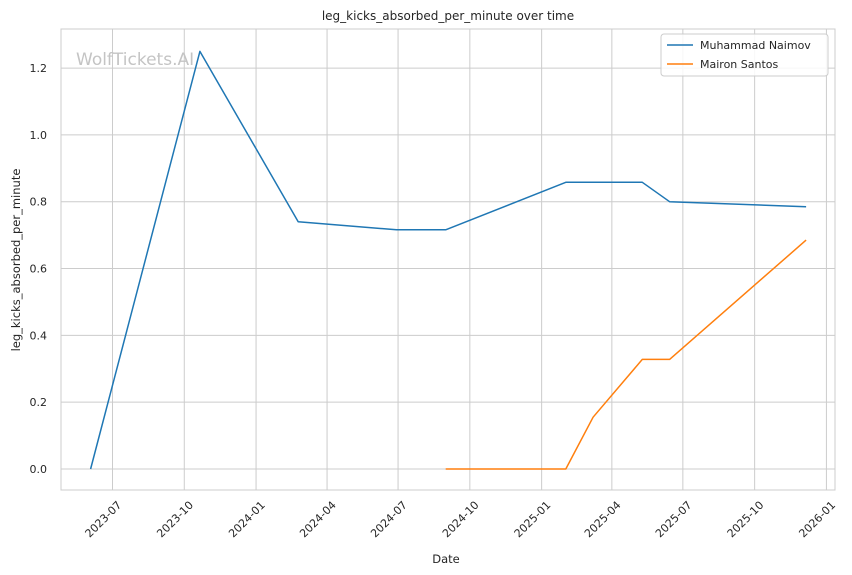 This screenshot has width=852, height=575. Describe the element at coordinates (446, 559) in the screenshot. I see `x-axis-label: Date` at that location.